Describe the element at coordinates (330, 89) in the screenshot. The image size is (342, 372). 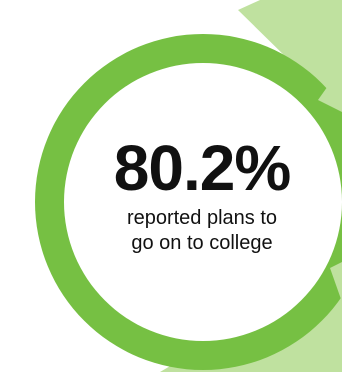
I see `ring-notch-top` at that location.